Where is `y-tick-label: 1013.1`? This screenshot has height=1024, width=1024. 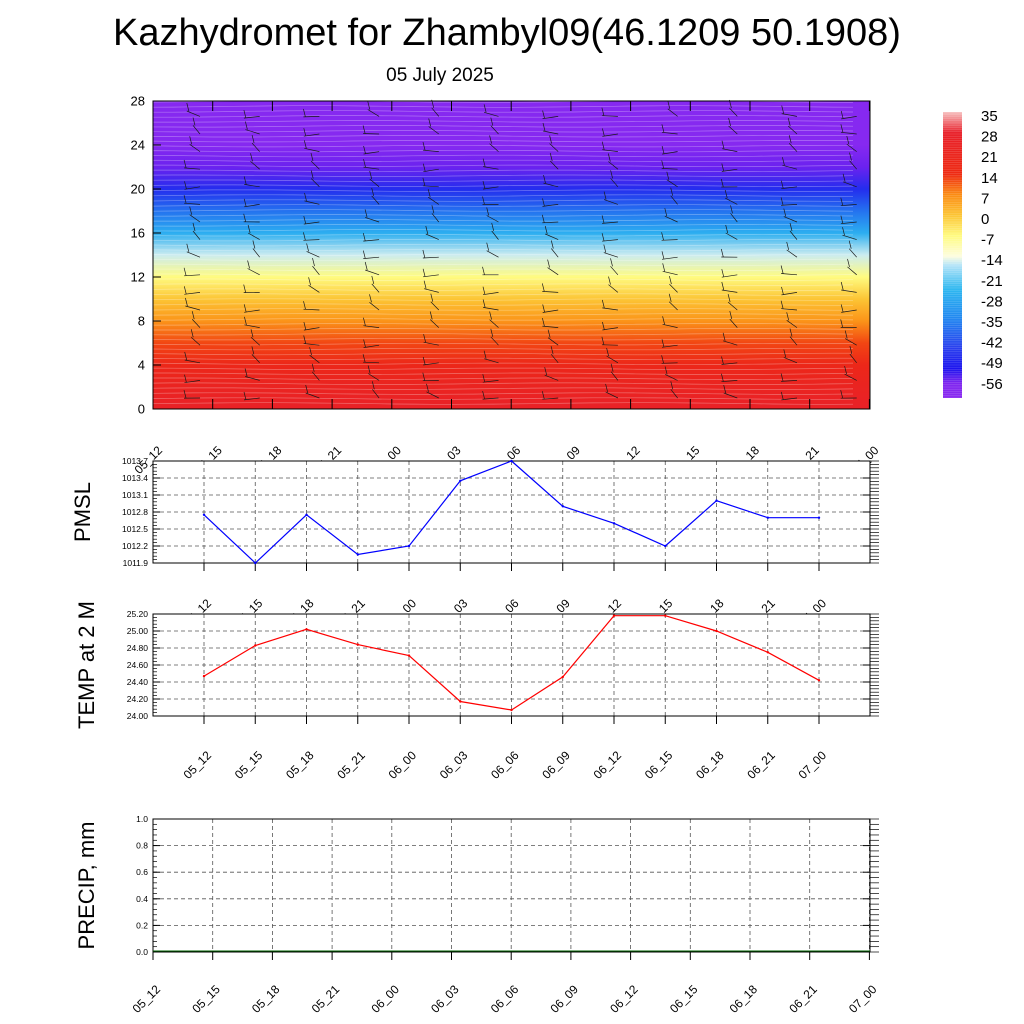 y-tick-label: 1013.1 is located at coordinates (135, 495).